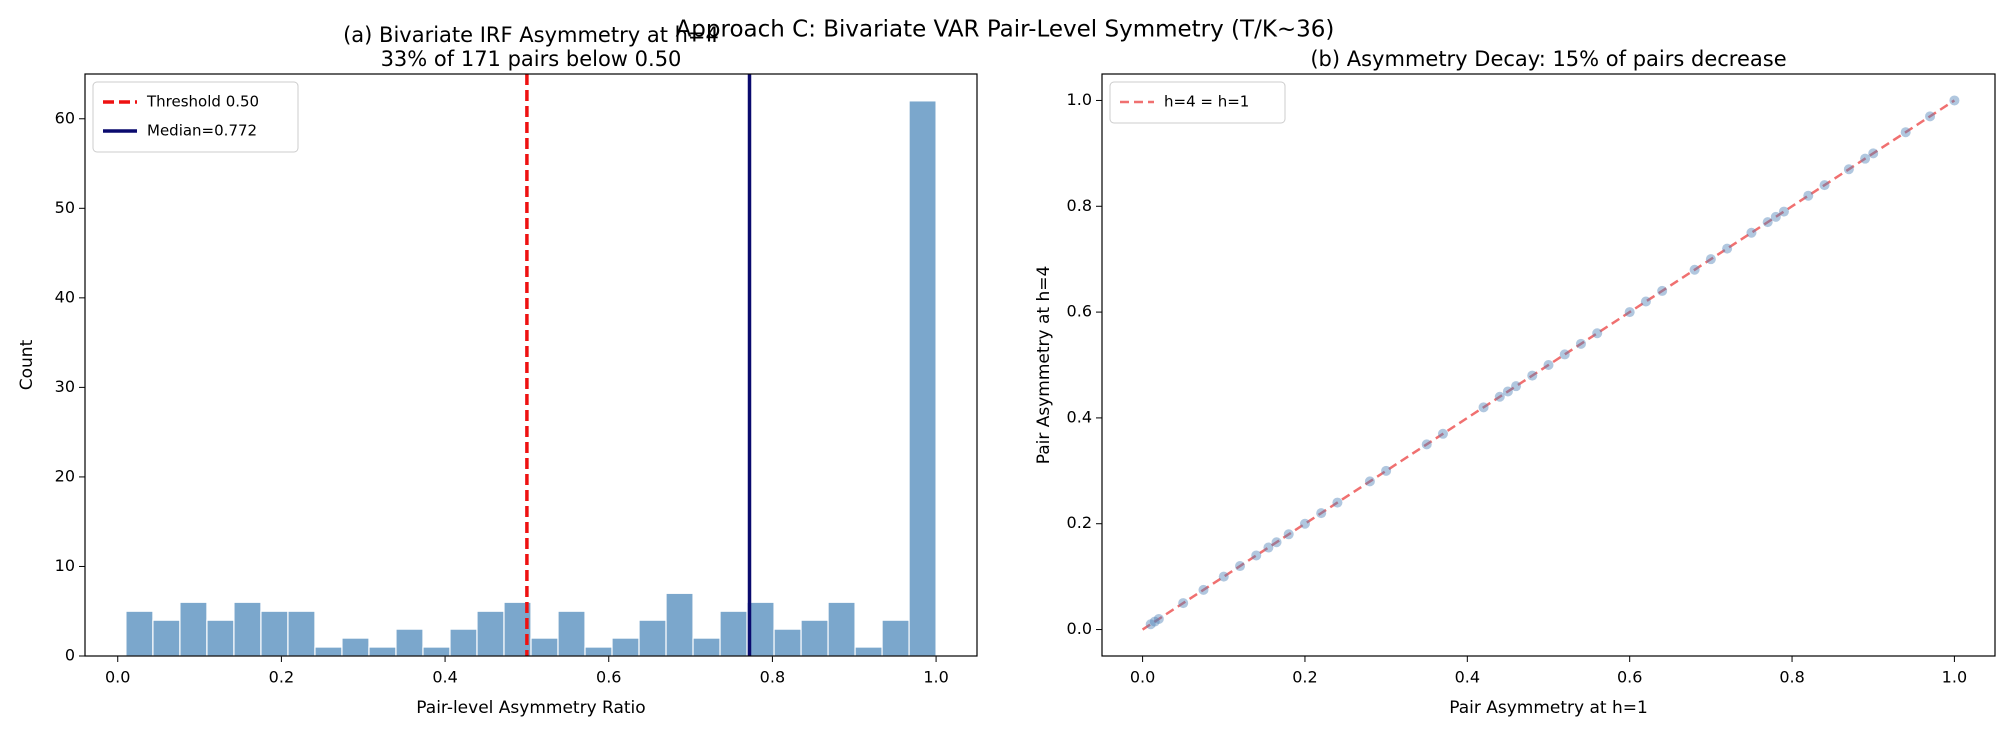  What do you see at coordinates (1079, 416) in the screenshot?
I see `y-tick-label: 0.4` at bounding box center [1079, 416].